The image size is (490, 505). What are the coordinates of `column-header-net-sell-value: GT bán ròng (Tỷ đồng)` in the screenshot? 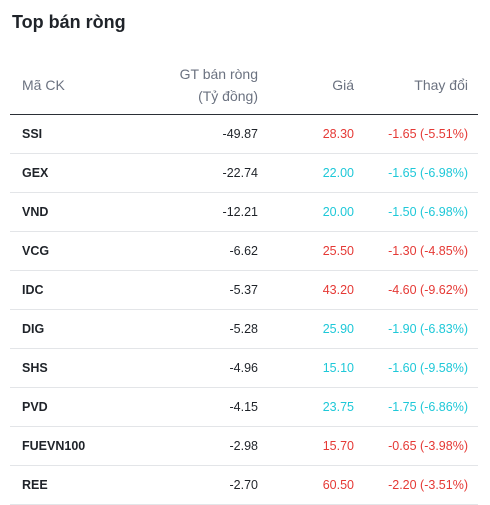 It's located at (193, 85).